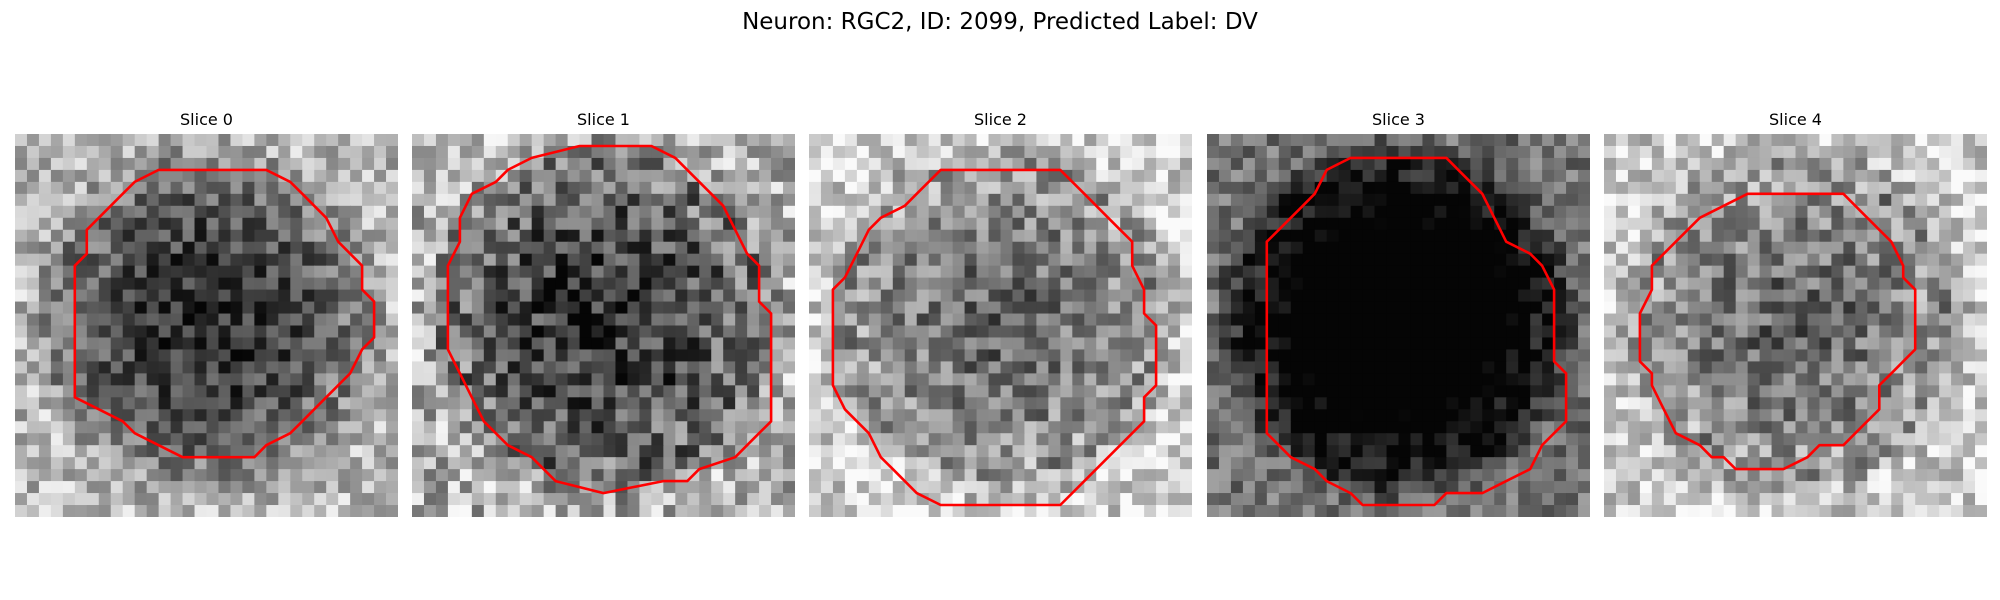 This screenshot has height=600, width=2000. I want to click on slice-title-3: Slice 3, so click(1398, 119).